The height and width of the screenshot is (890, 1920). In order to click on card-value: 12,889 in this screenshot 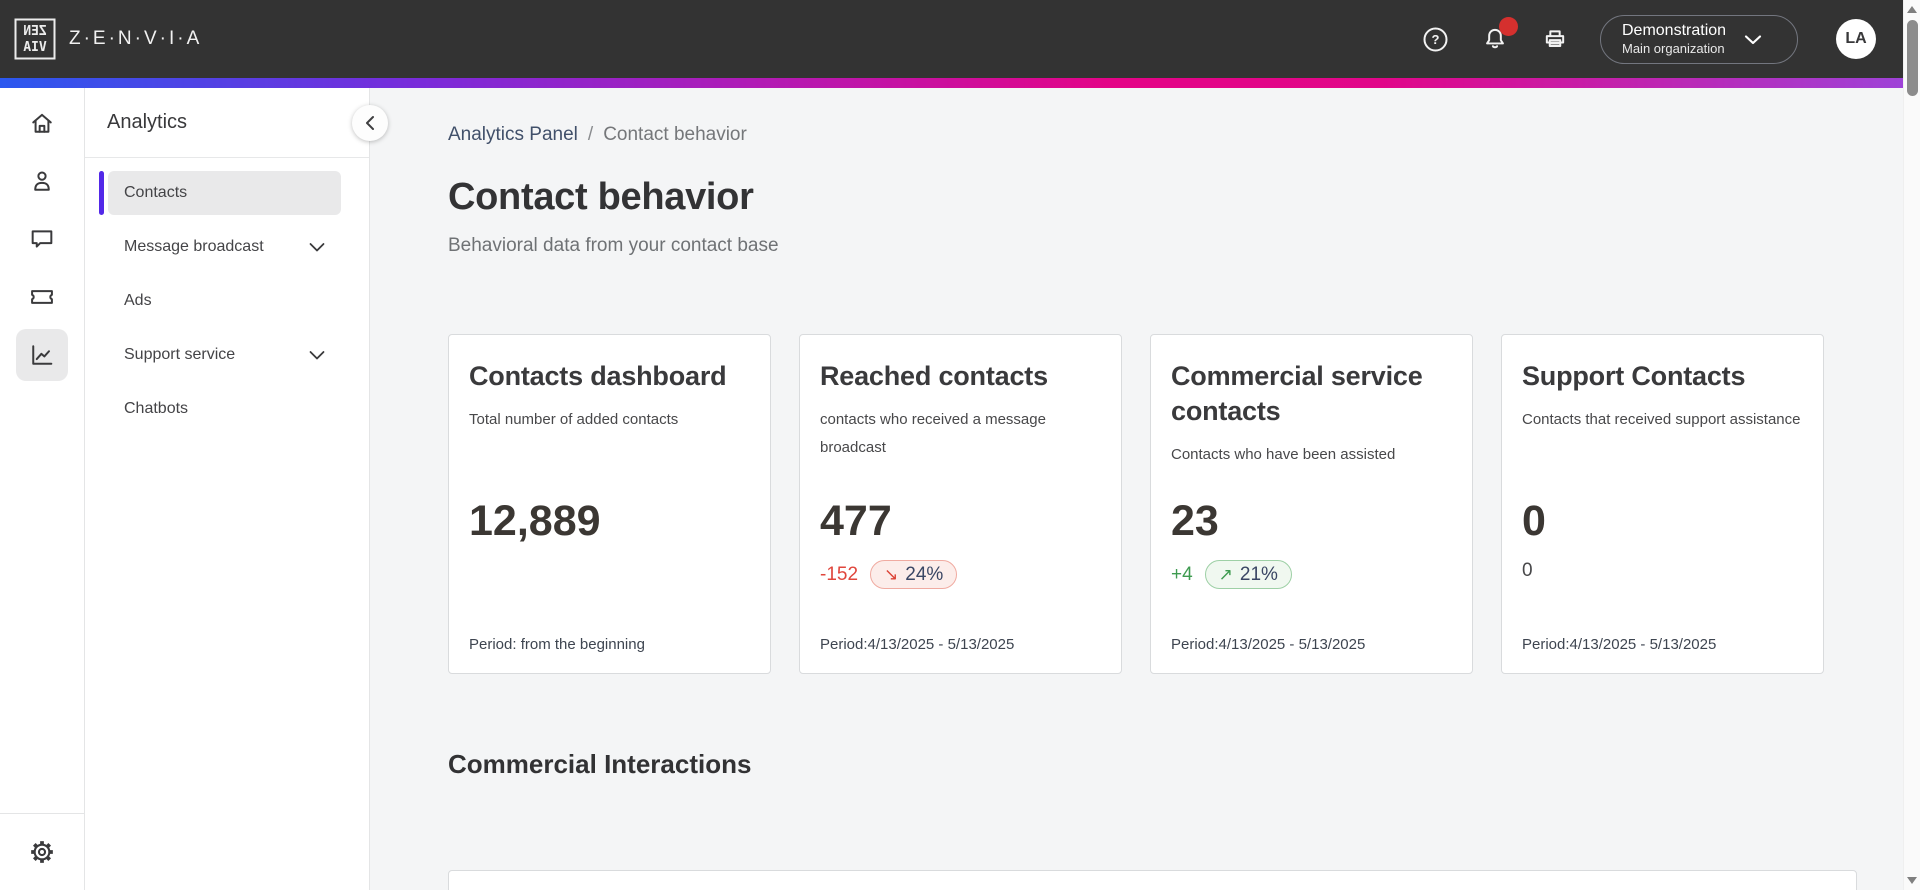, I will do `click(535, 521)`.